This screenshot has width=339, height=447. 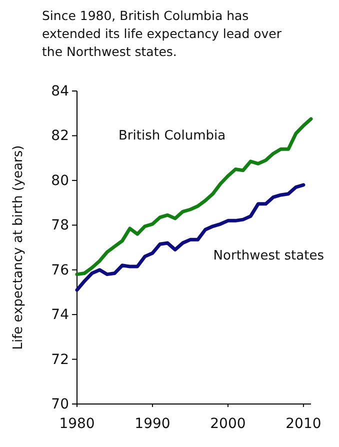 I want to click on text: British Columbia, so click(x=172, y=136).